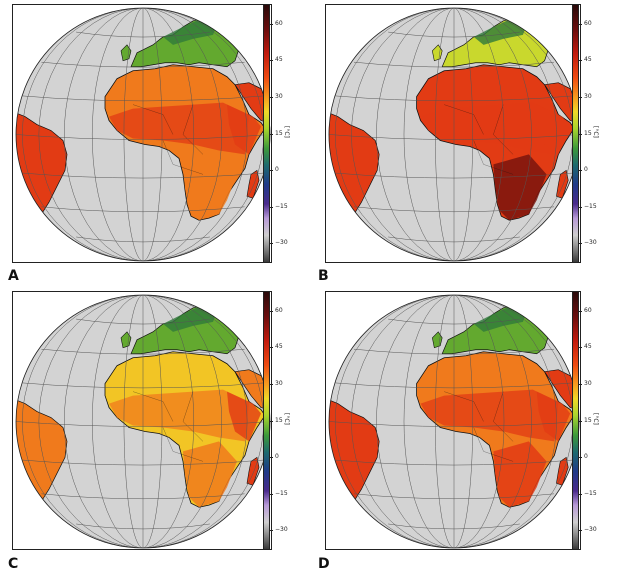 This screenshot has height=575, width=619. What do you see at coordinates (324, 564) in the screenshot?
I see `panel-label: D` at bounding box center [324, 564].